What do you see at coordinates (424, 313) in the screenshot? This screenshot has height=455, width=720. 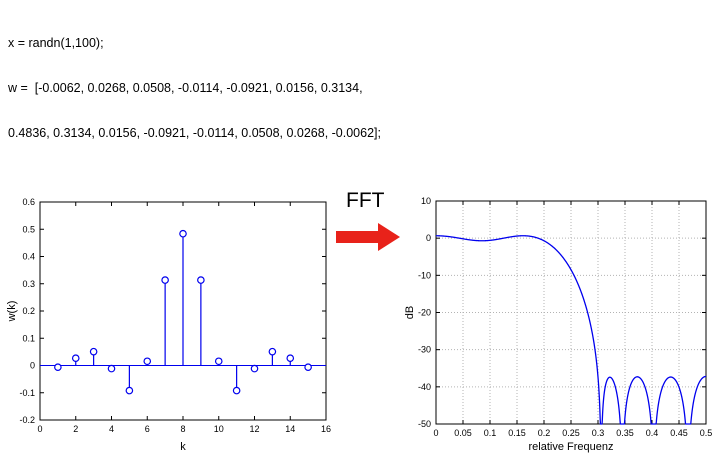 I see `svg-text: -20` at bounding box center [424, 313].